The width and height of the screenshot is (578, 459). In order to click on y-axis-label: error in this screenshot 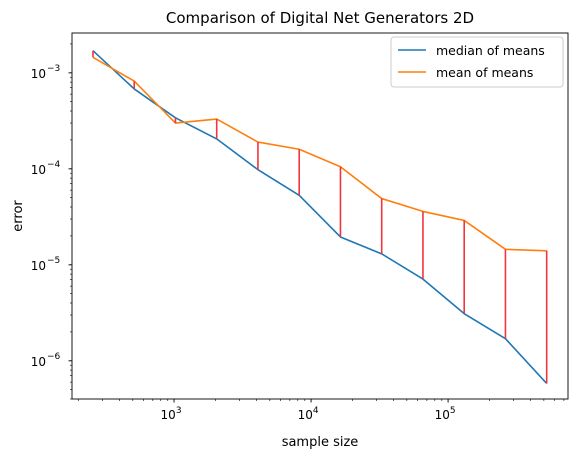, I will do `click(18, 216)`.